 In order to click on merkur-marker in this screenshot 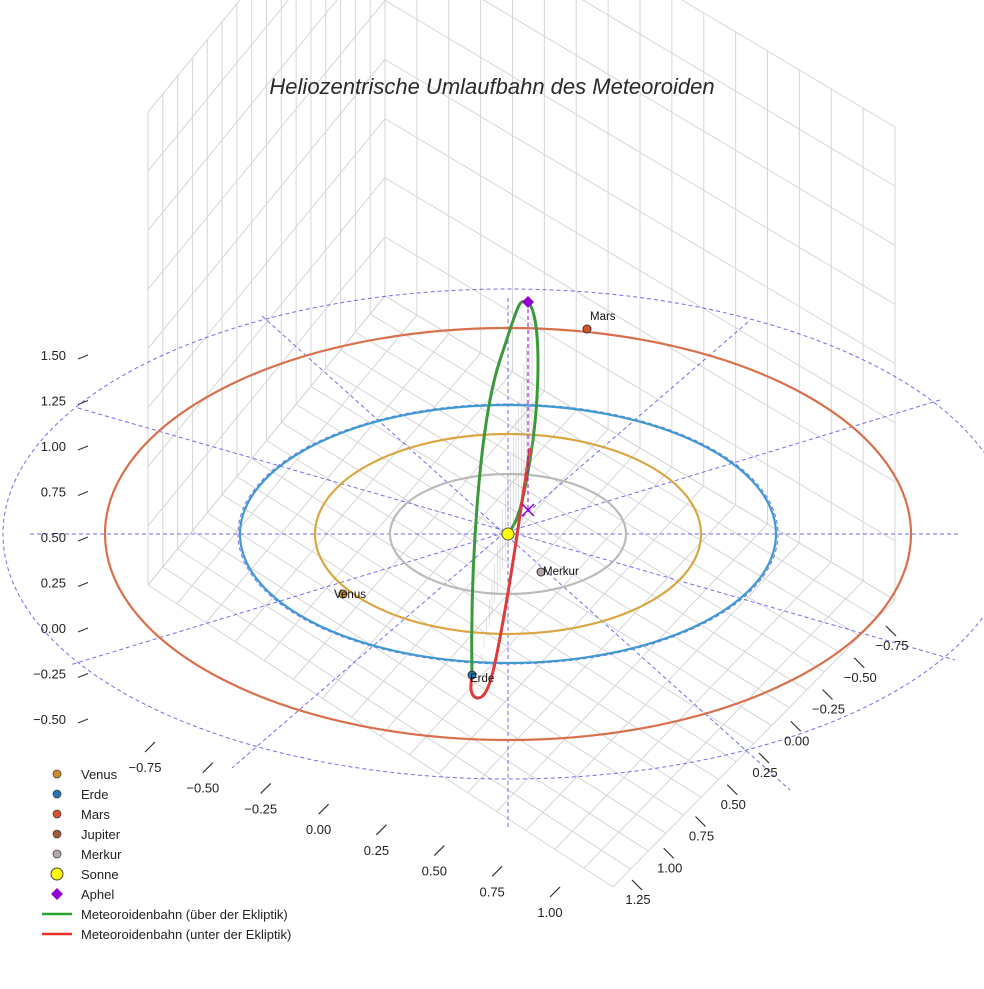, I will do `click(541, 572)`.